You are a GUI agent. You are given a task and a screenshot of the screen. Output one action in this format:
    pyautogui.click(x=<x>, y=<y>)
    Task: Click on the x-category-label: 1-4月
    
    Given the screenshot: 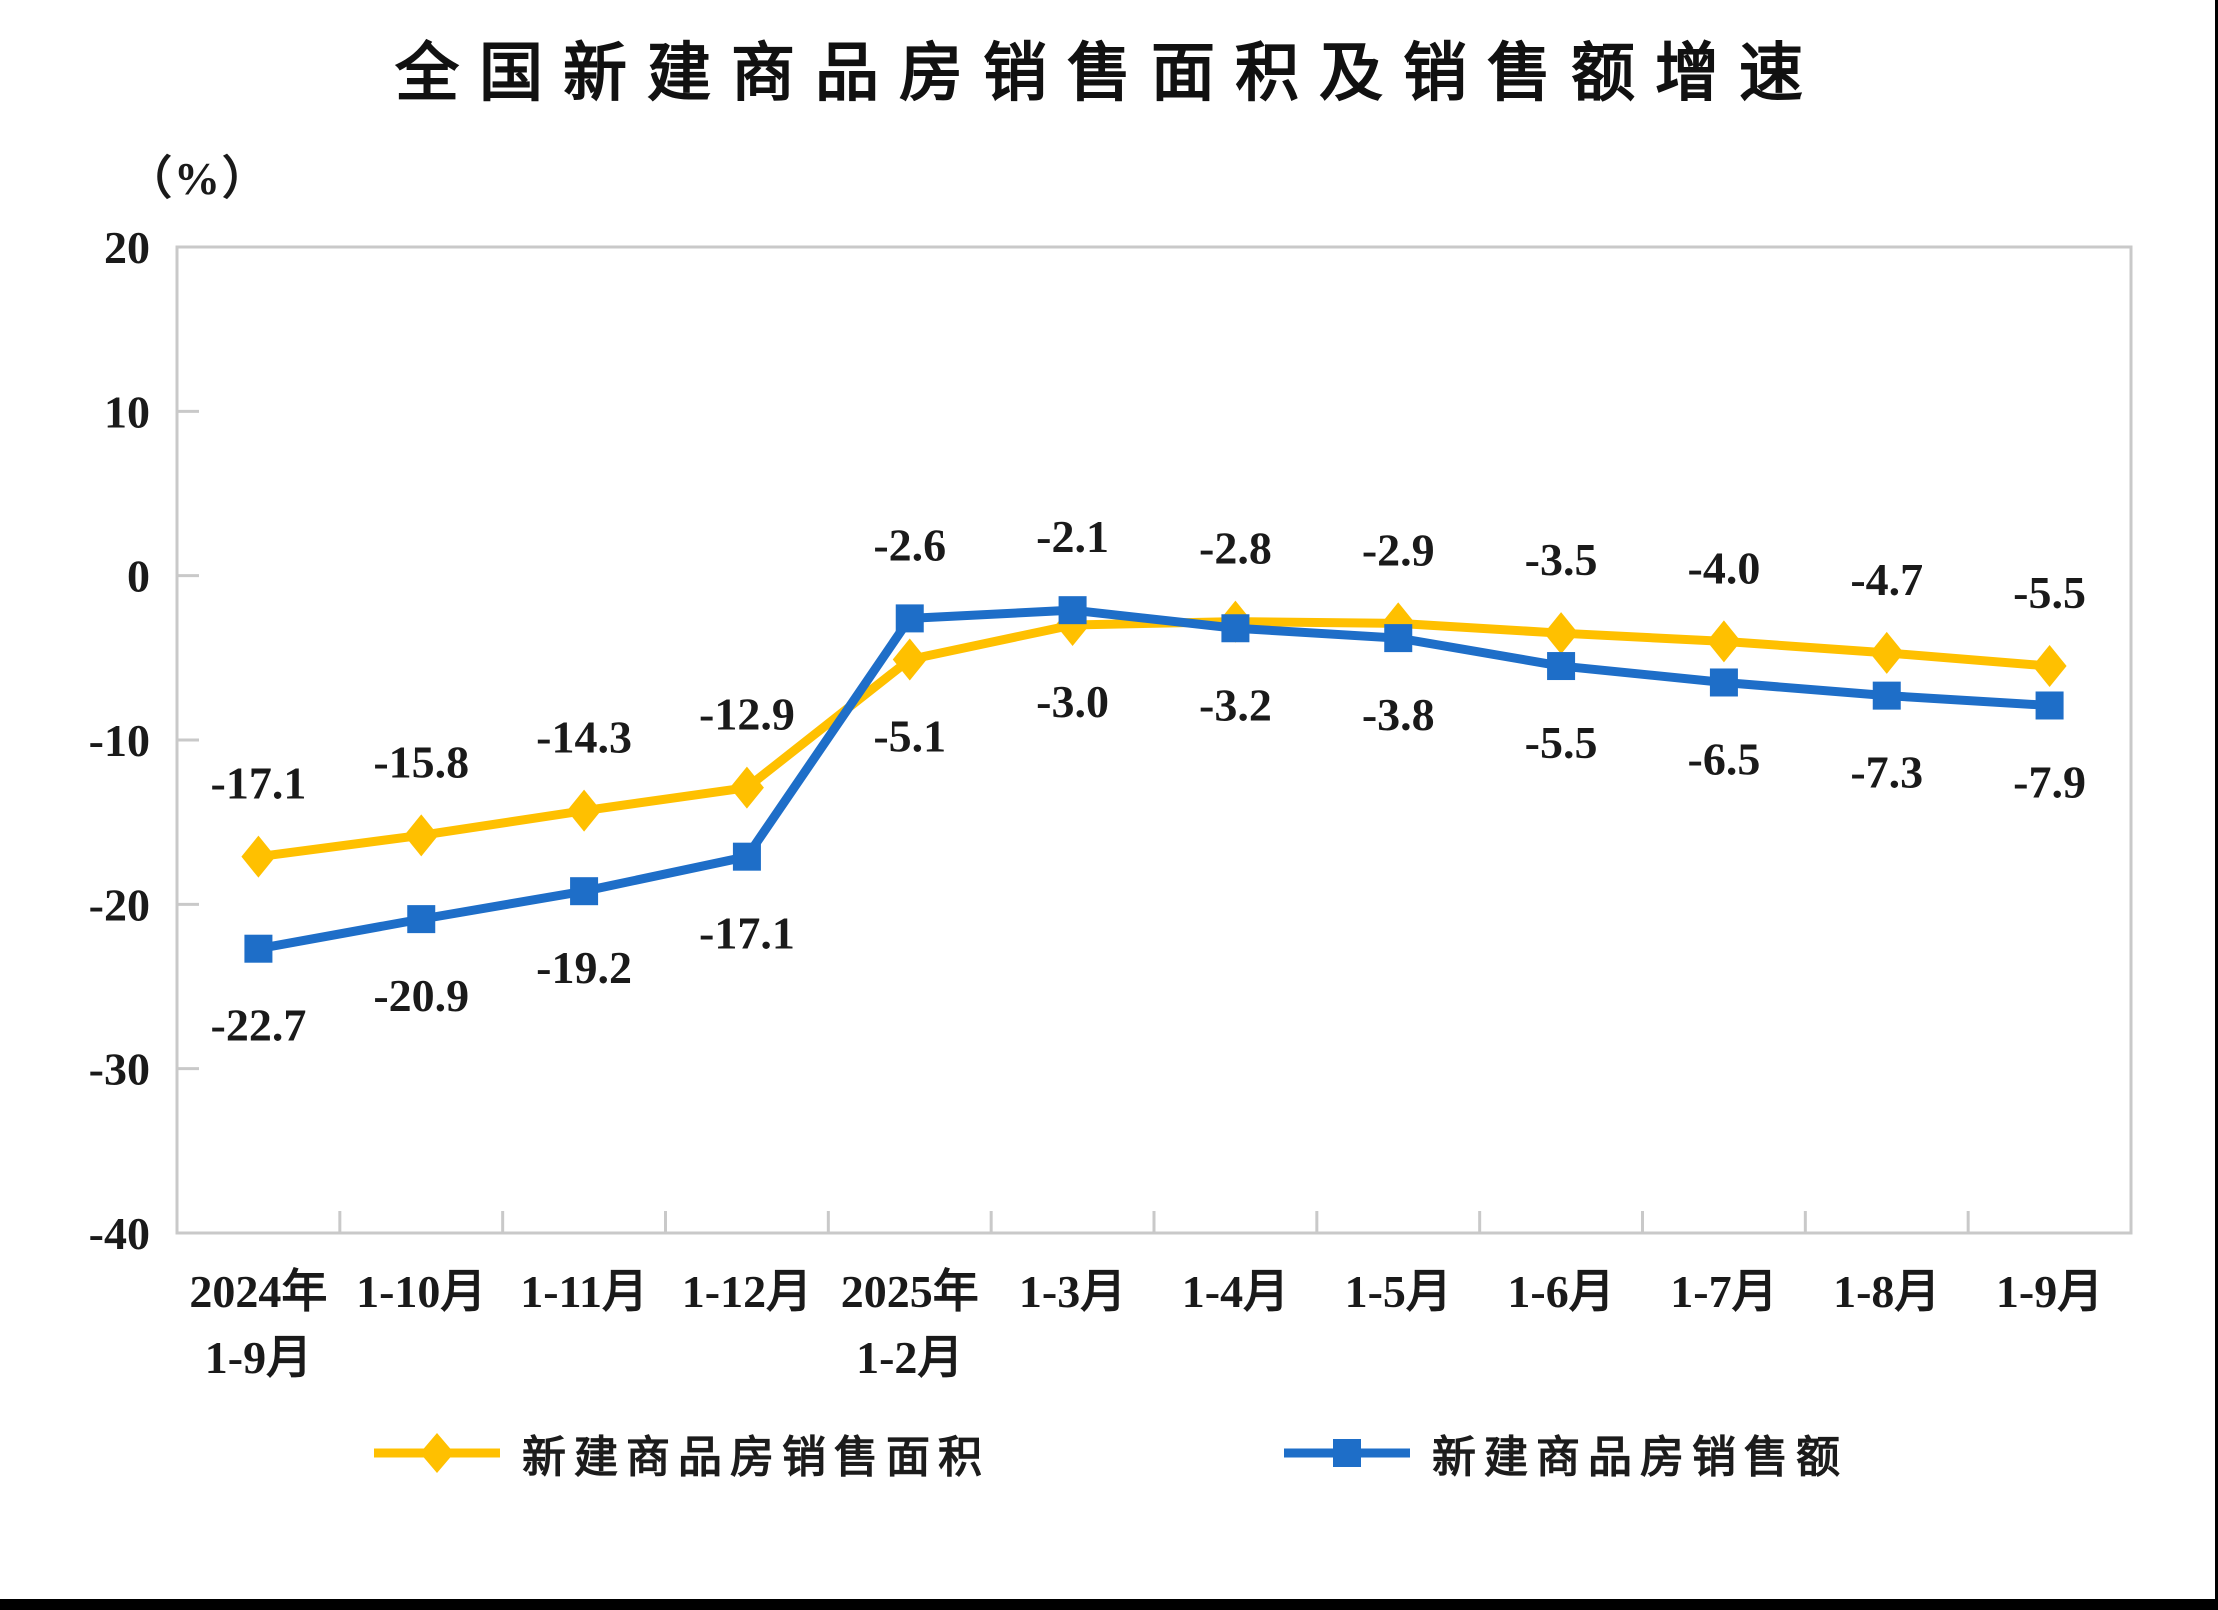 What is the action you would take?
    pyautogui.click(x=1235, y=1291)
    